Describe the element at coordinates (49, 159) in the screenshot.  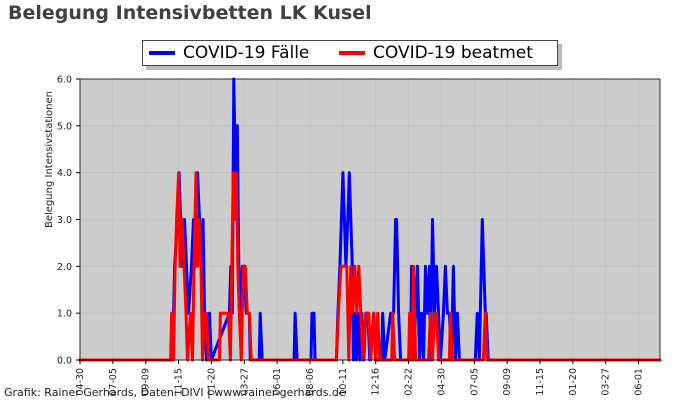
I see `y-axis-label: Belegung Intensivstationen` at that location.